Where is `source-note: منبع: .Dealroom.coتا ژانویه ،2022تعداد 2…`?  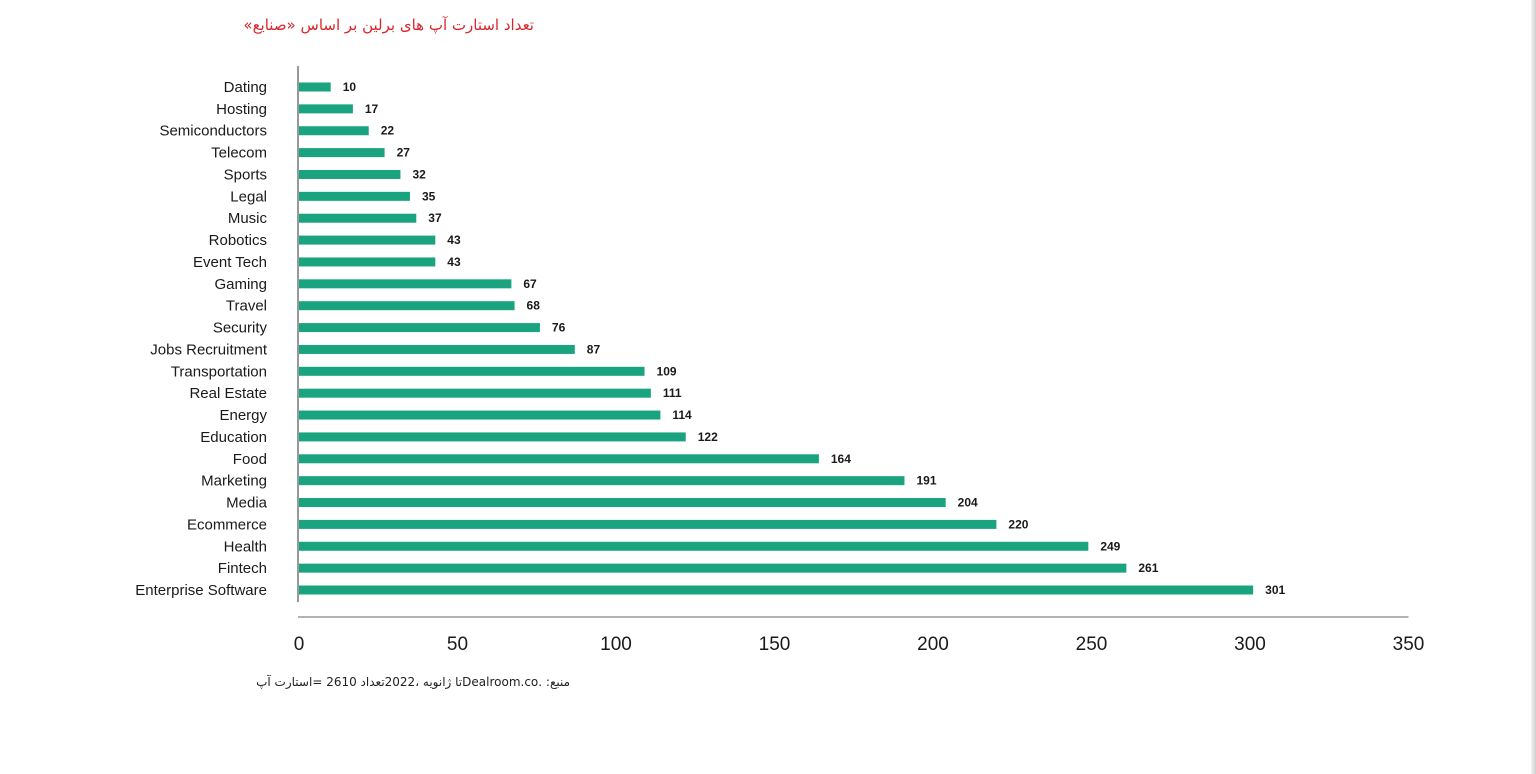 source-note: منبع: .Dealroom.coتا ژانویه ،2022تعداد 2… is located at coordinates (413, 682).